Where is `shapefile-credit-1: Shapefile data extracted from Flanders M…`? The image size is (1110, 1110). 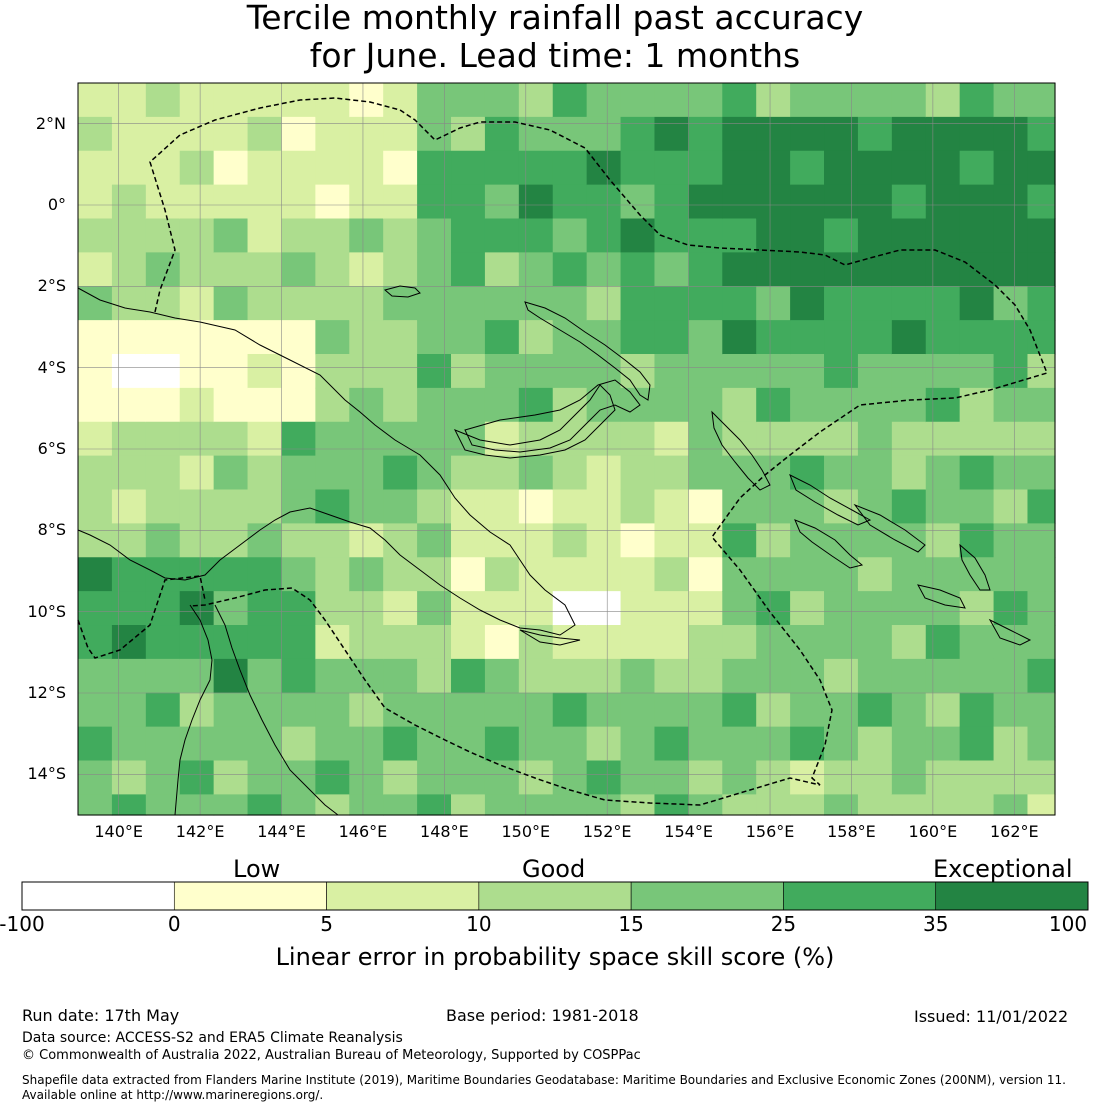 shapefile-credit-1: Shapefile data extracted from Flanders M… is located at coordinates (544, 1080).